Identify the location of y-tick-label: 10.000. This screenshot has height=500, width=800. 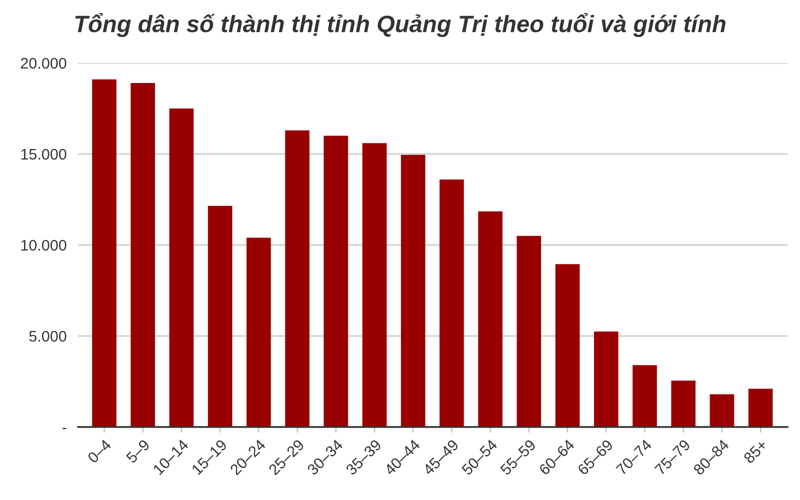
(43, 245).